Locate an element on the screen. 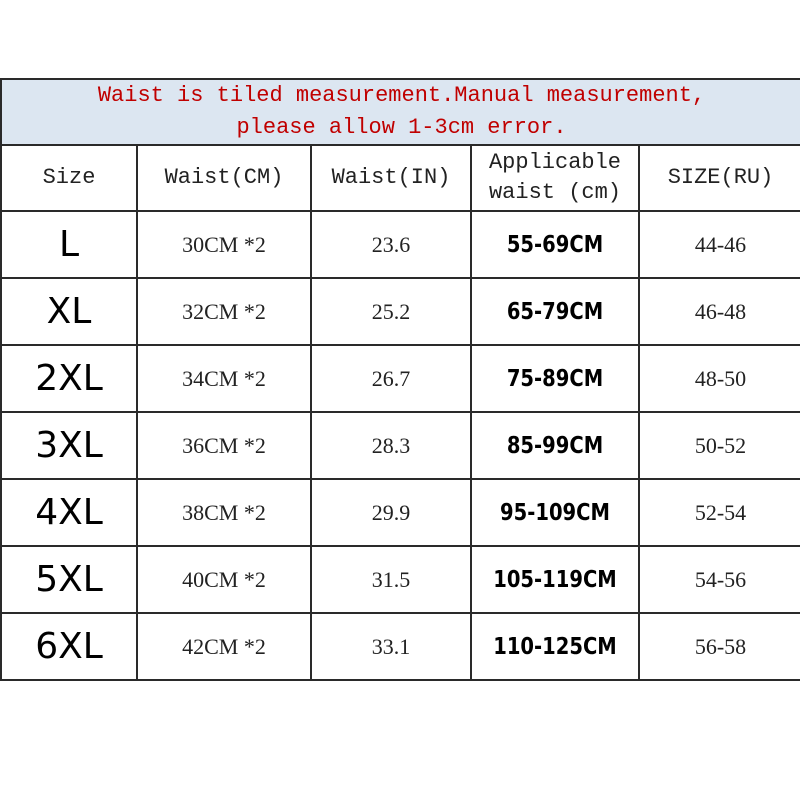  size-cell: L is located at coordinates (69, 244).